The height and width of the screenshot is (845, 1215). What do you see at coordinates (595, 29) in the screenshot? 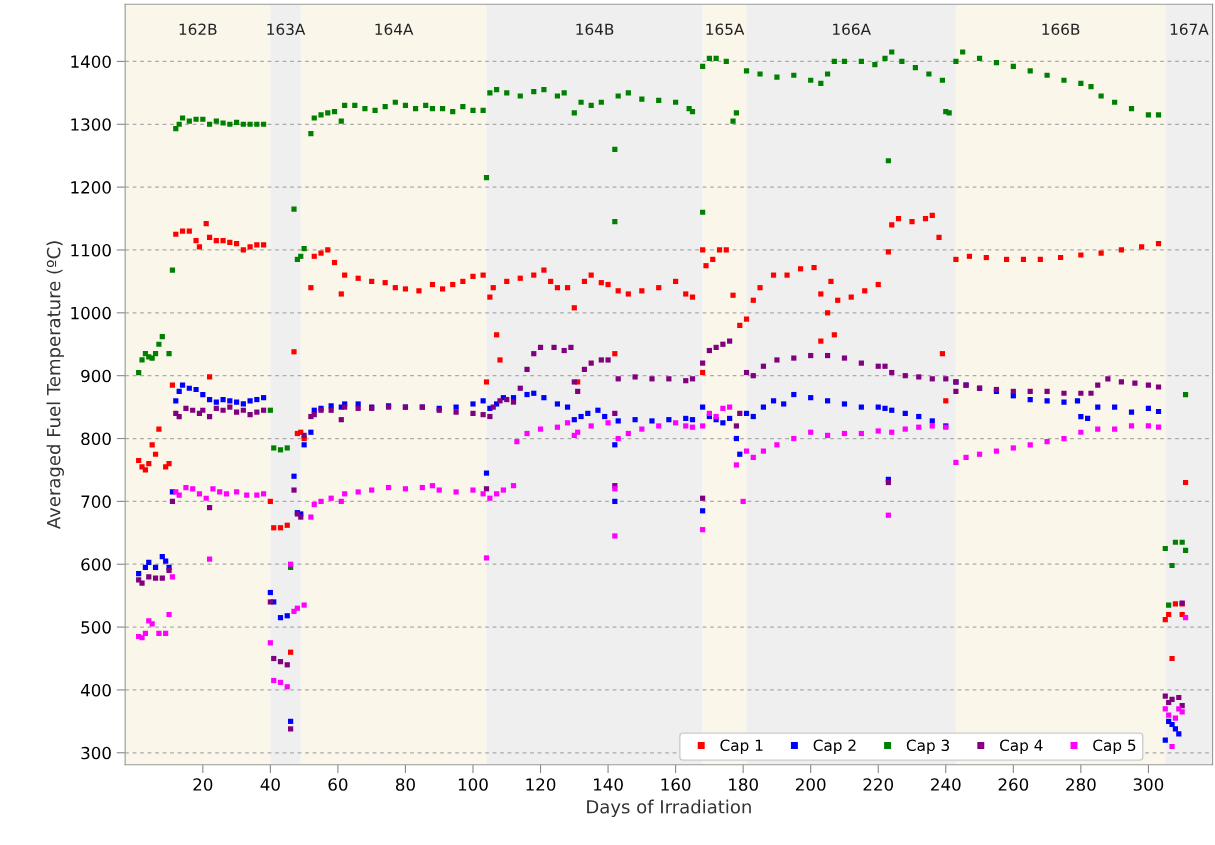
I see `band-label: 164B` at bounding box center [595, 29].